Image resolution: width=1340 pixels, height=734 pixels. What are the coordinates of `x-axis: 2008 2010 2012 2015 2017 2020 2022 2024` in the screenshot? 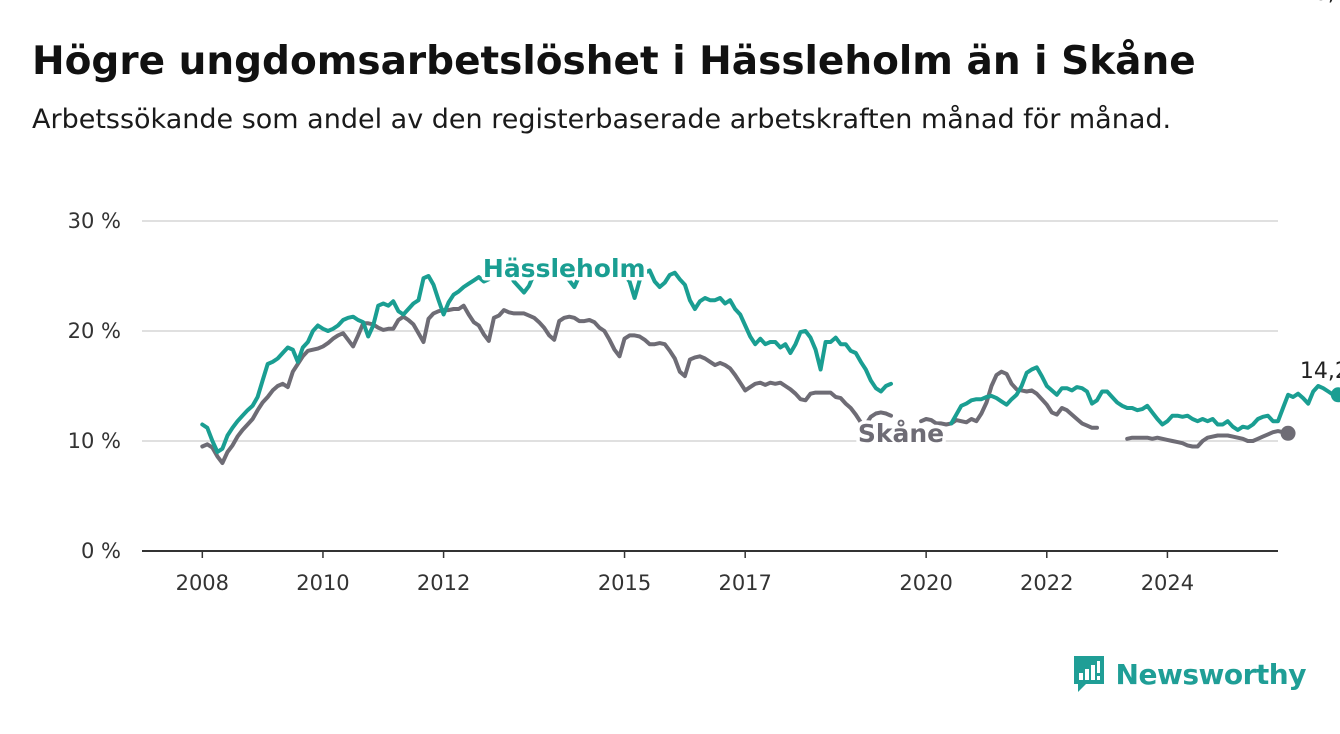 It's located at (685, 573).